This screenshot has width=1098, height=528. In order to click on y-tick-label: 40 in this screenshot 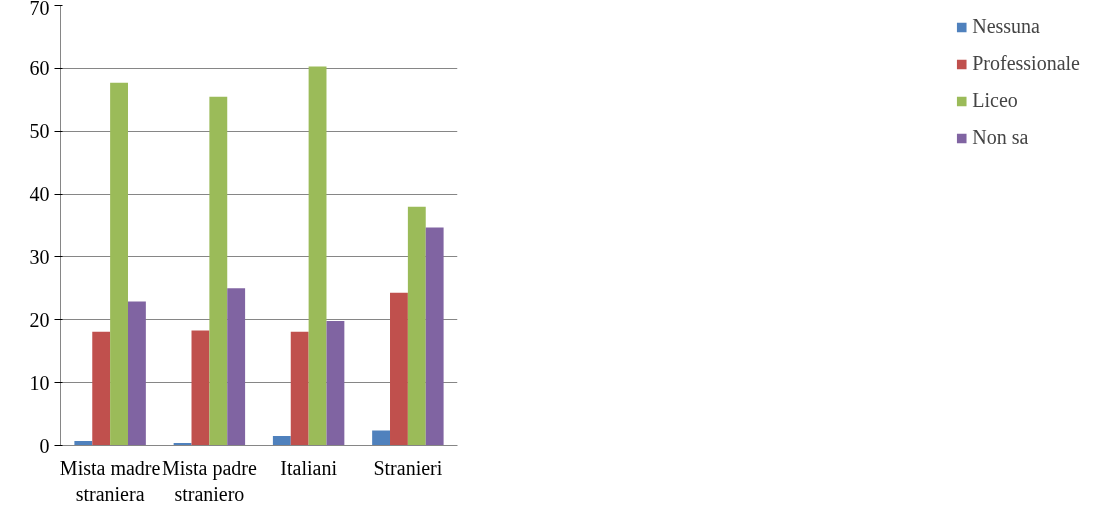, I will do `click(39, 194)`.